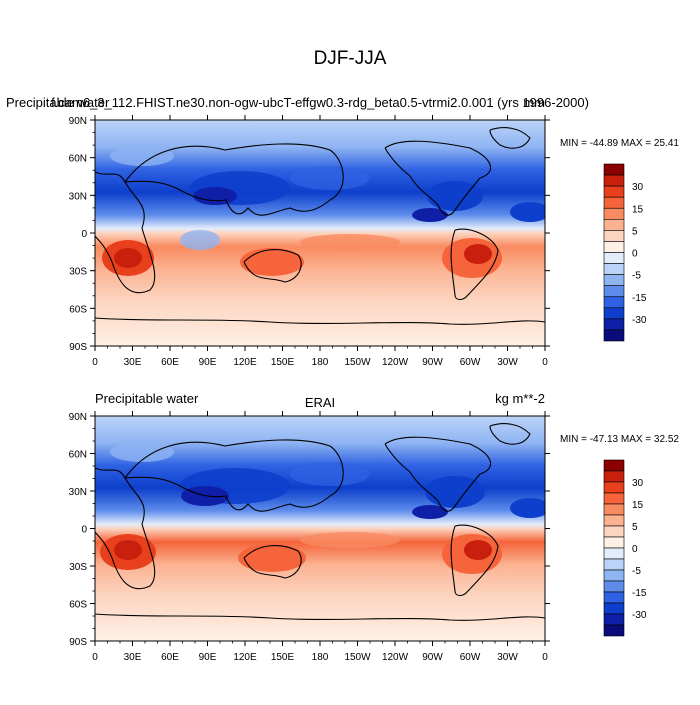  What do you see at coordinates (147, 398) in the screenshot?
I see `panel2-left-title: Precipitable water` at bounding box center [147, 398].